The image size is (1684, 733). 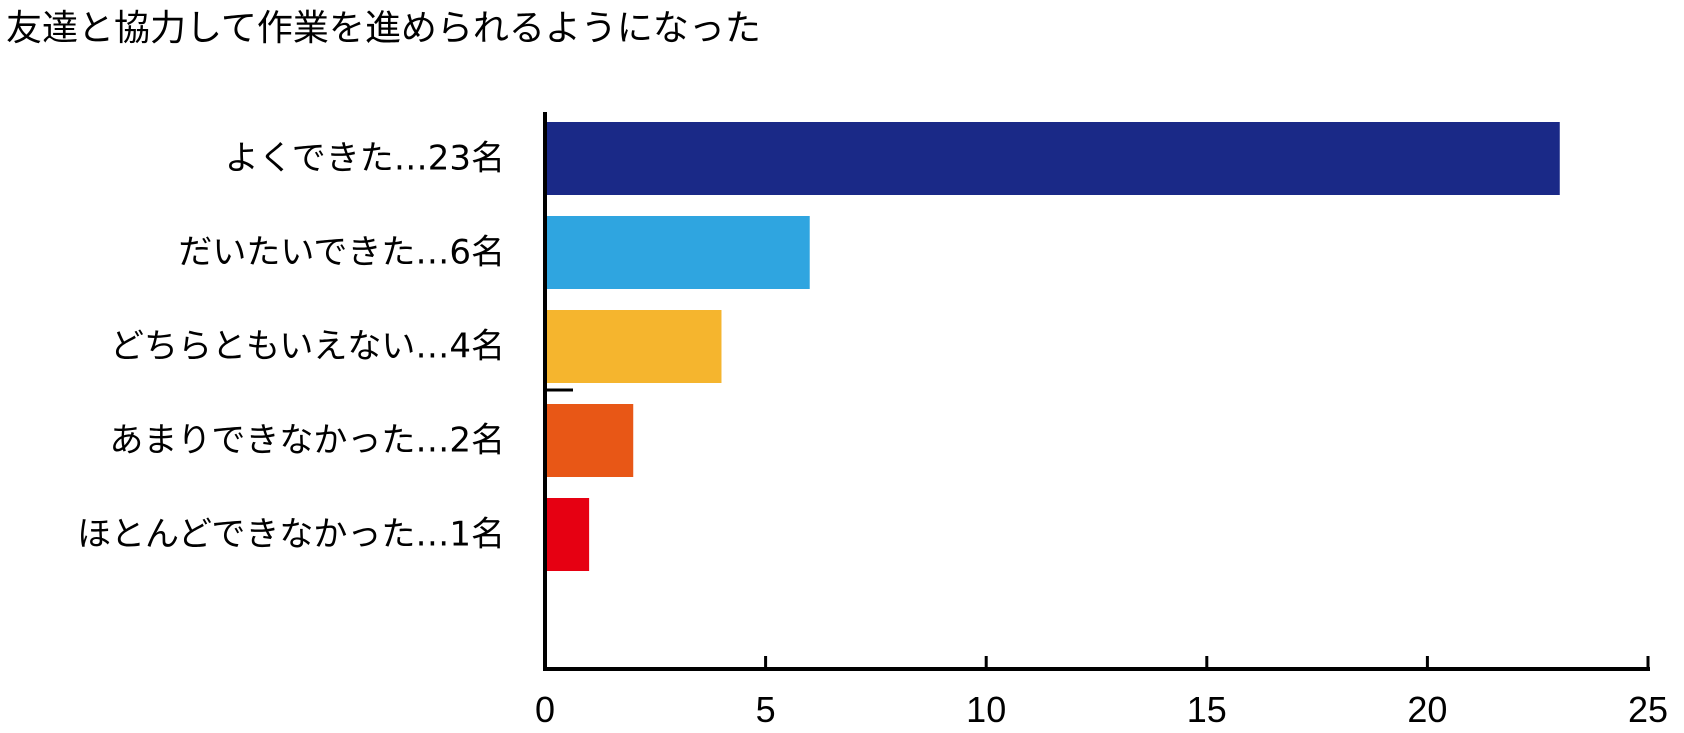 I want to click on category-label-1: よくできた…23名, so click(x=365, y=159).